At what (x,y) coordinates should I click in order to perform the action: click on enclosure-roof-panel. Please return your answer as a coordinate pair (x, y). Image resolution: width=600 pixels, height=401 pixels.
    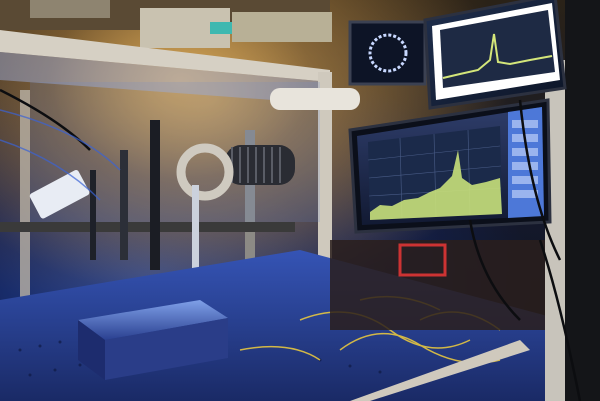
    Looking at the image, I should click on (170, 78).